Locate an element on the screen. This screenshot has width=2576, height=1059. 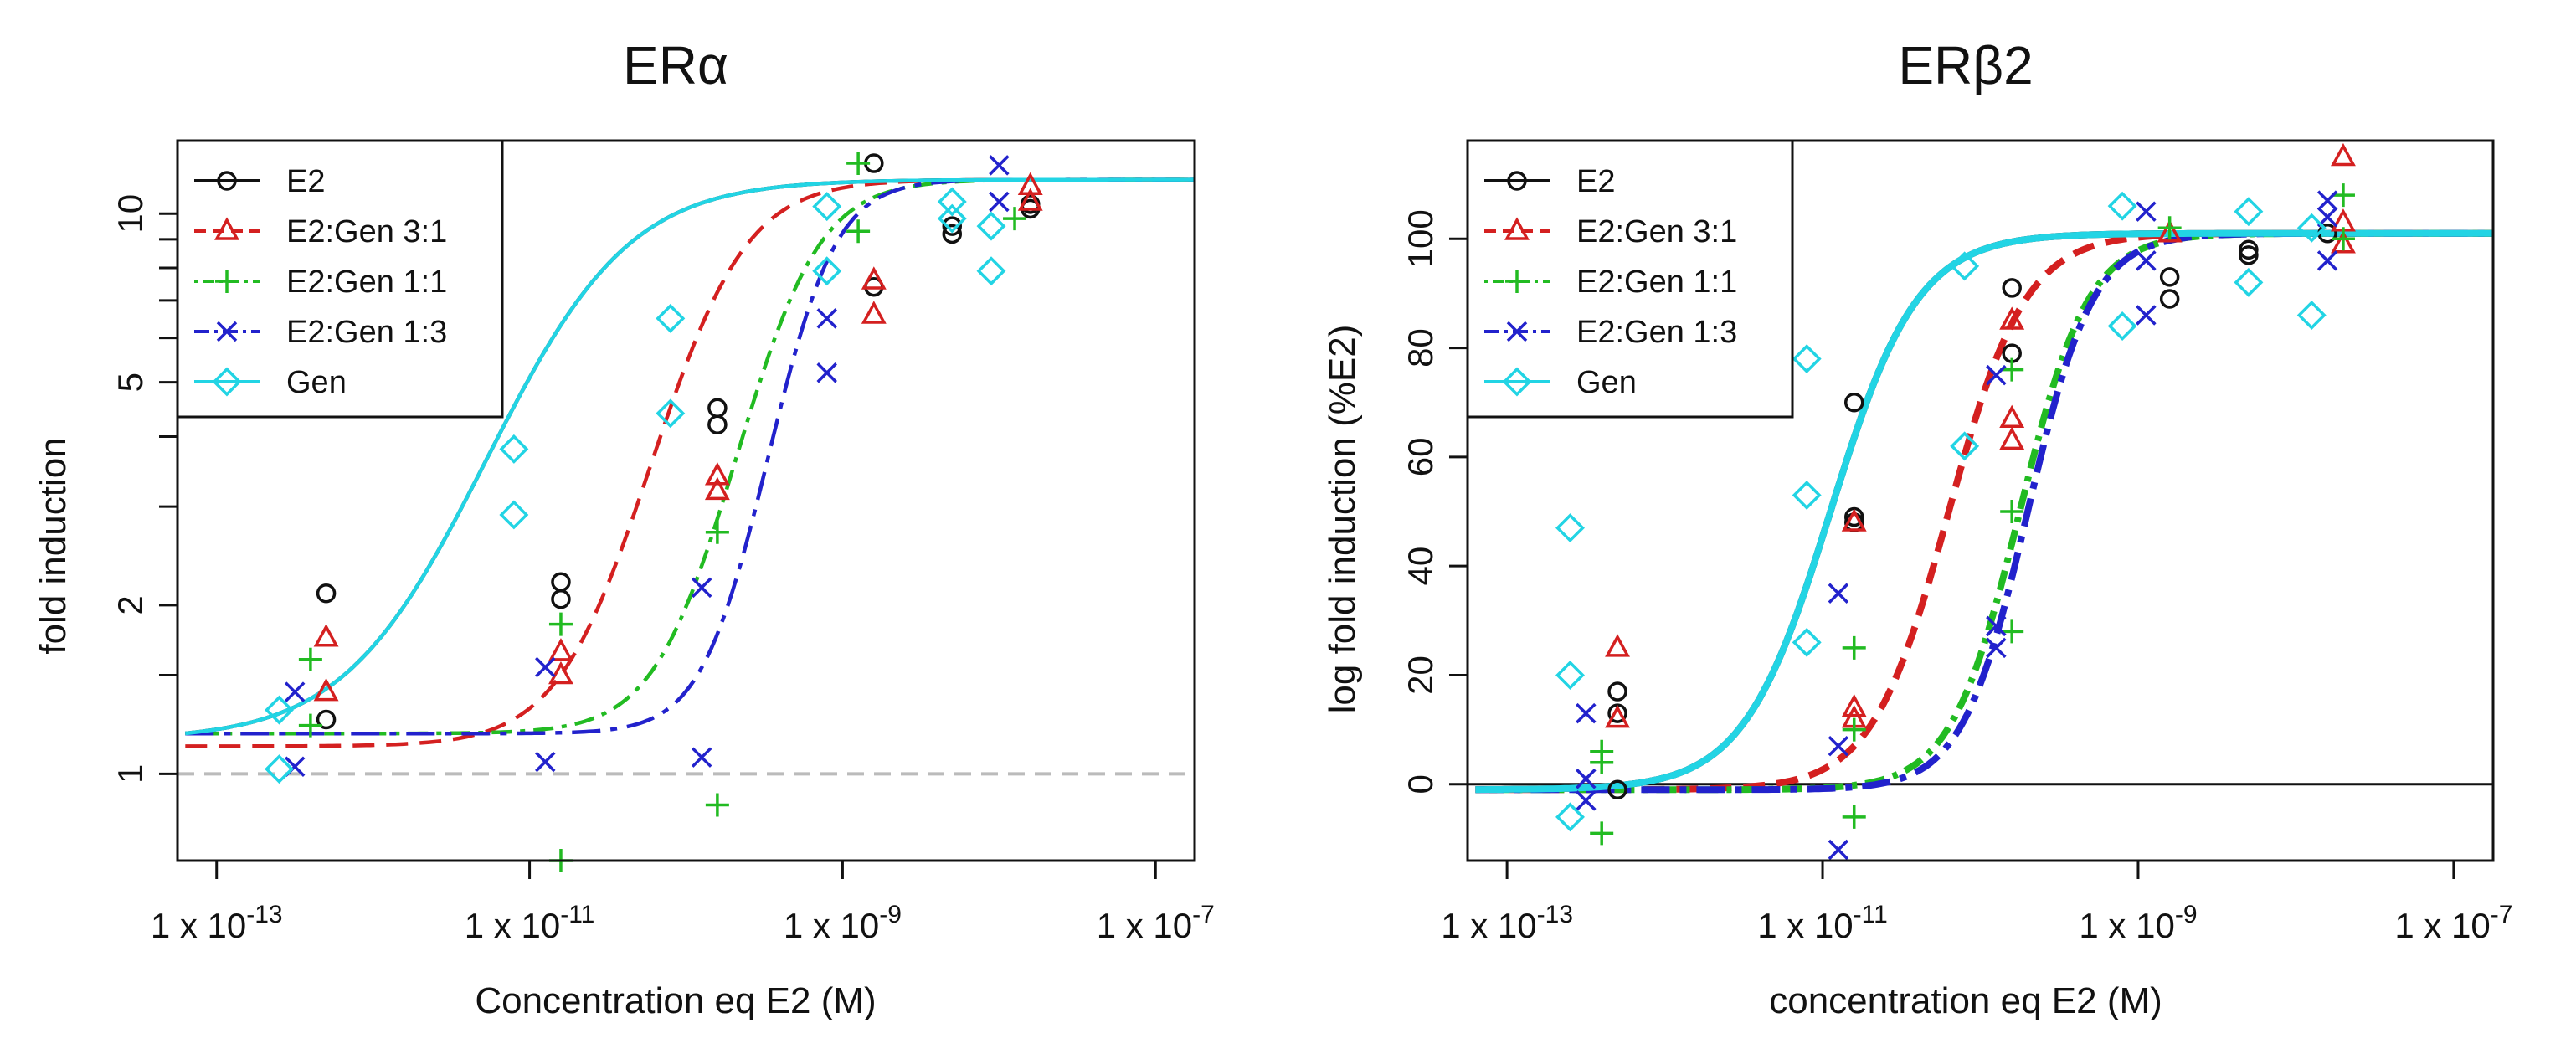
y-tick-label: 5 is located at coordinates (131, 383).